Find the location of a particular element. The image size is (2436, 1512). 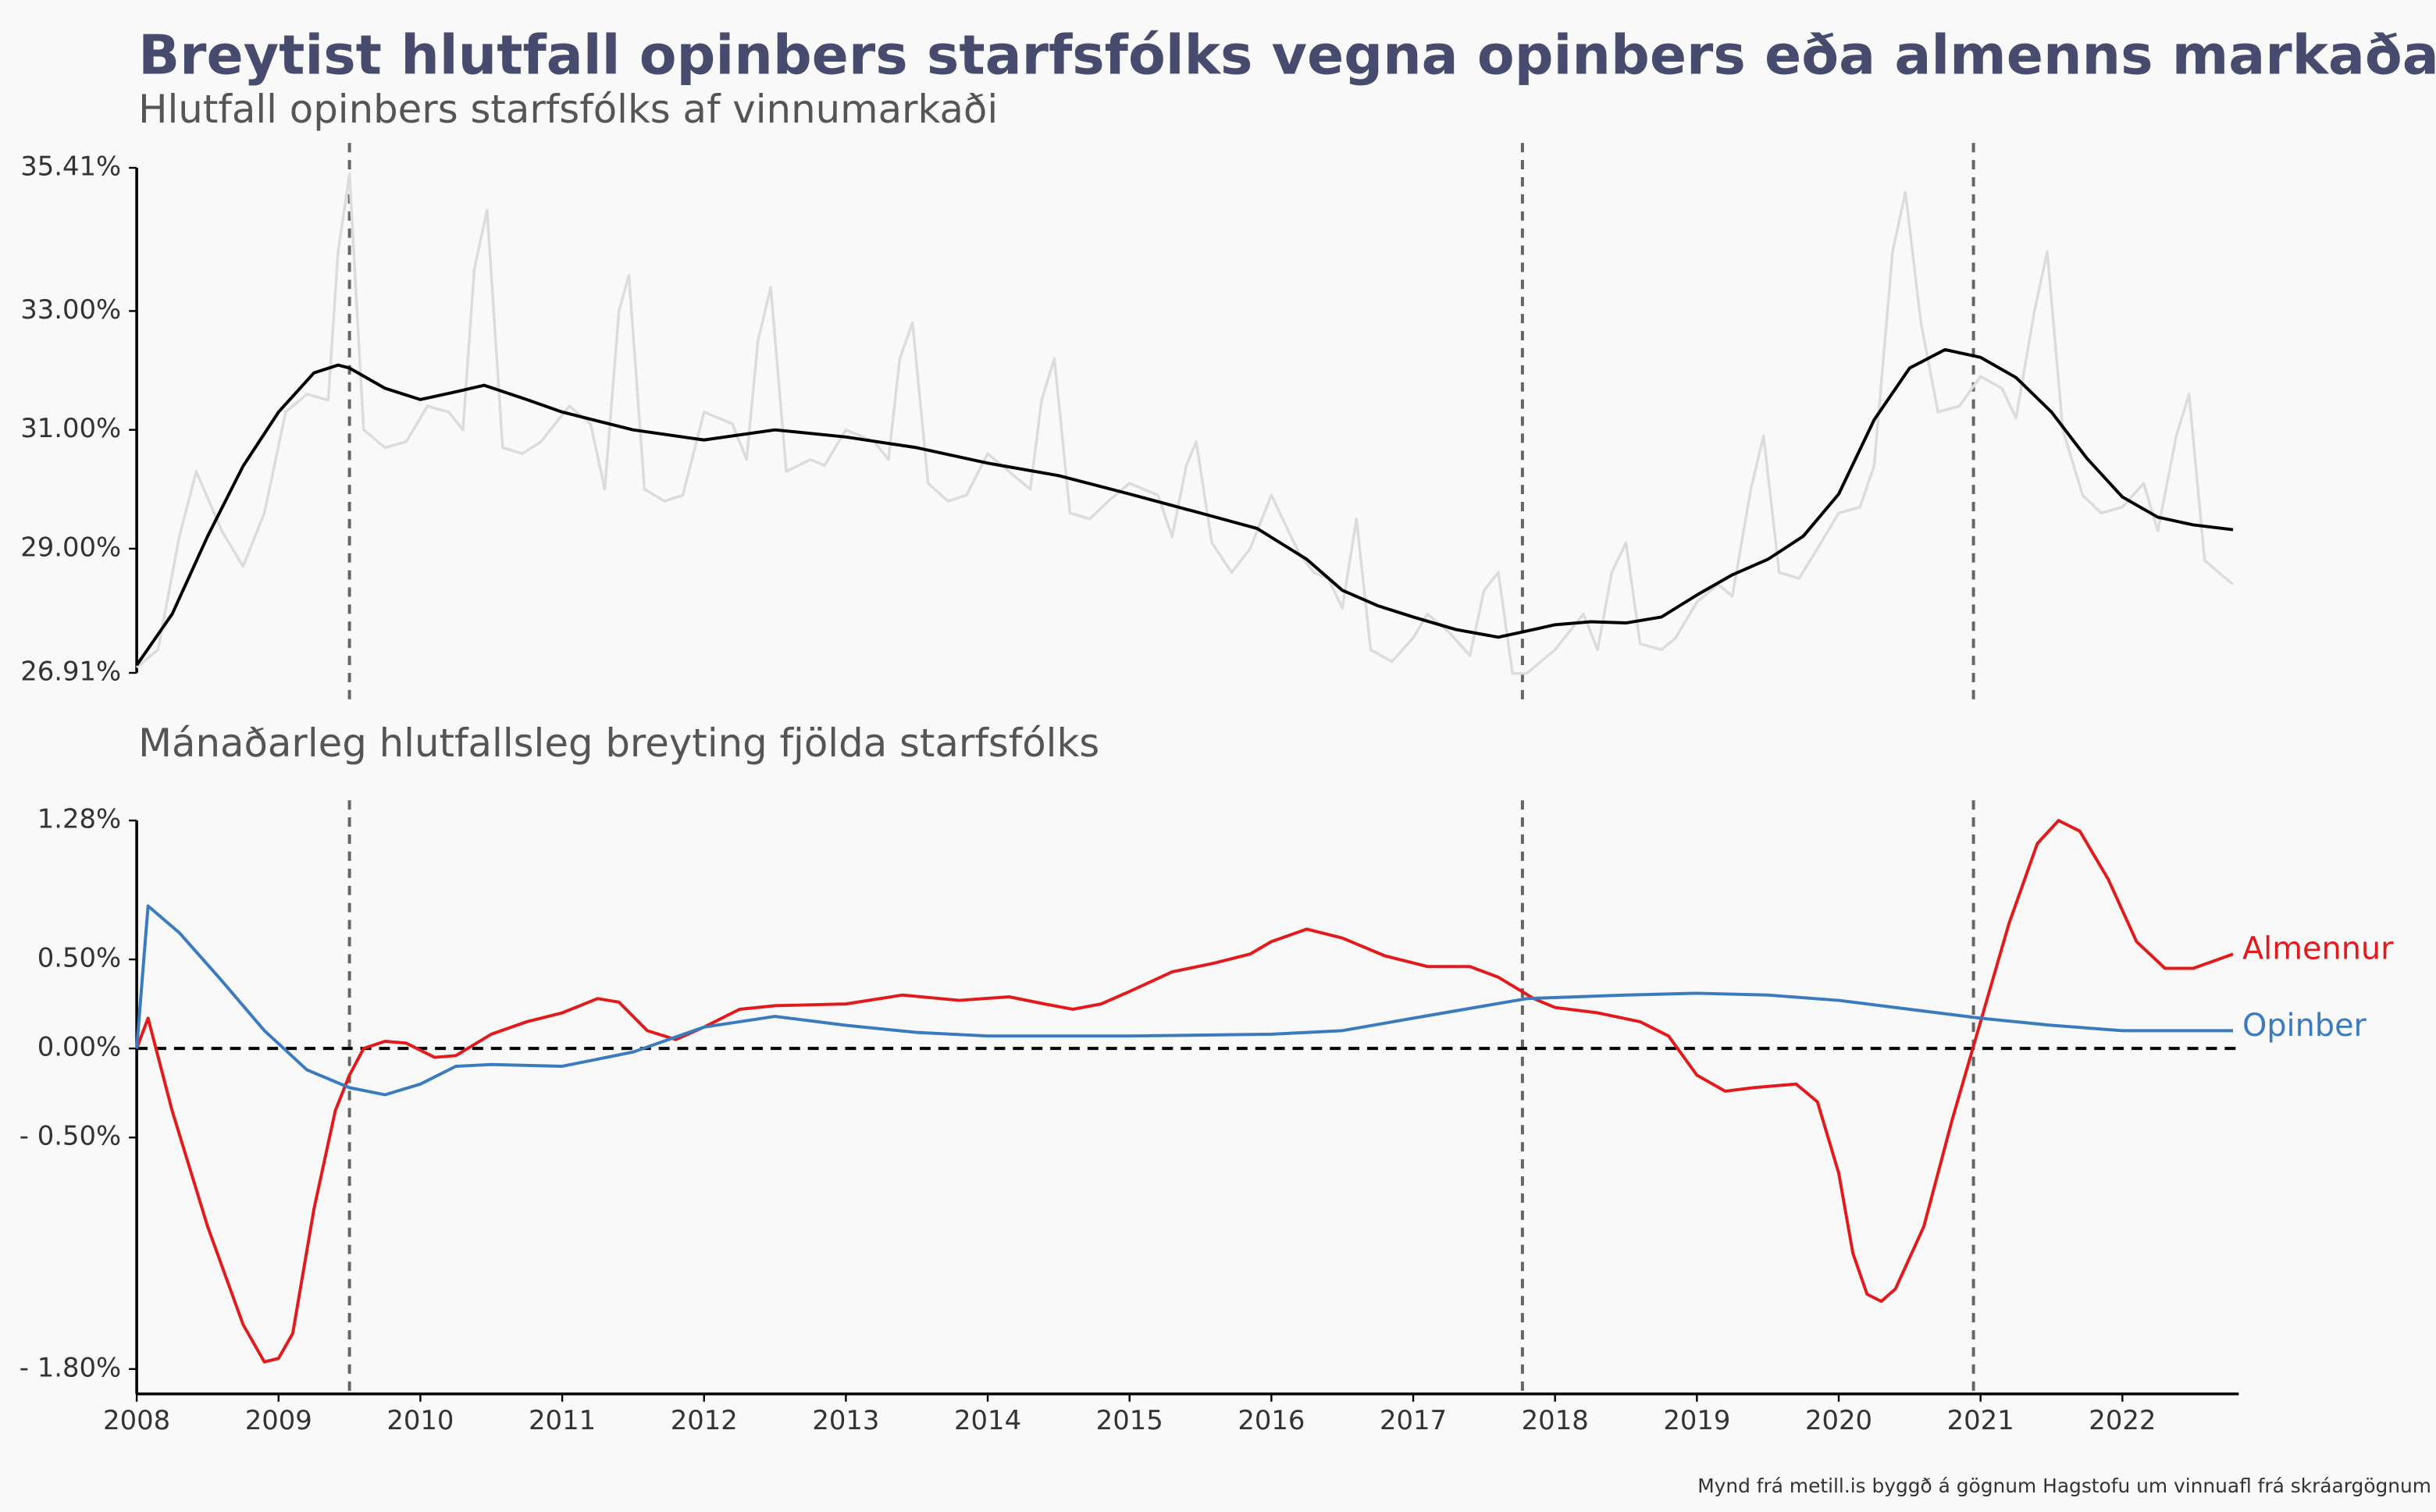

x-tick-label: 2014 is located at coordinates (987, 1420).